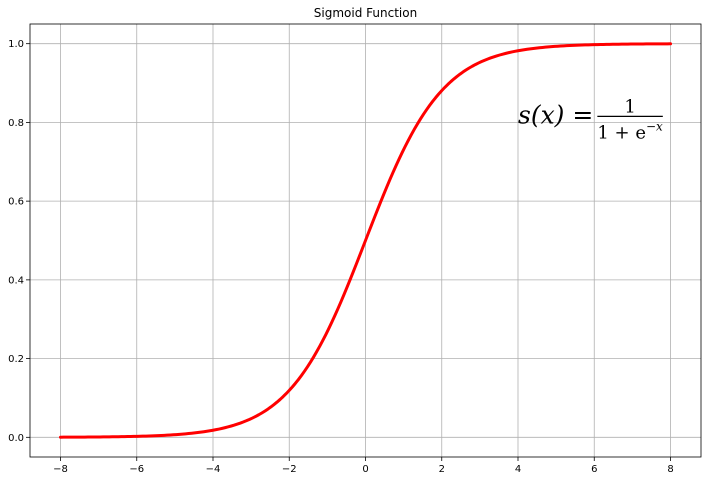 The height and width of the screenshot is (482, 706). What do you see at coordinates (16, 202) in the screenshot?
I see `y-tick-label: 0.6` at bounding box center [16, 202].